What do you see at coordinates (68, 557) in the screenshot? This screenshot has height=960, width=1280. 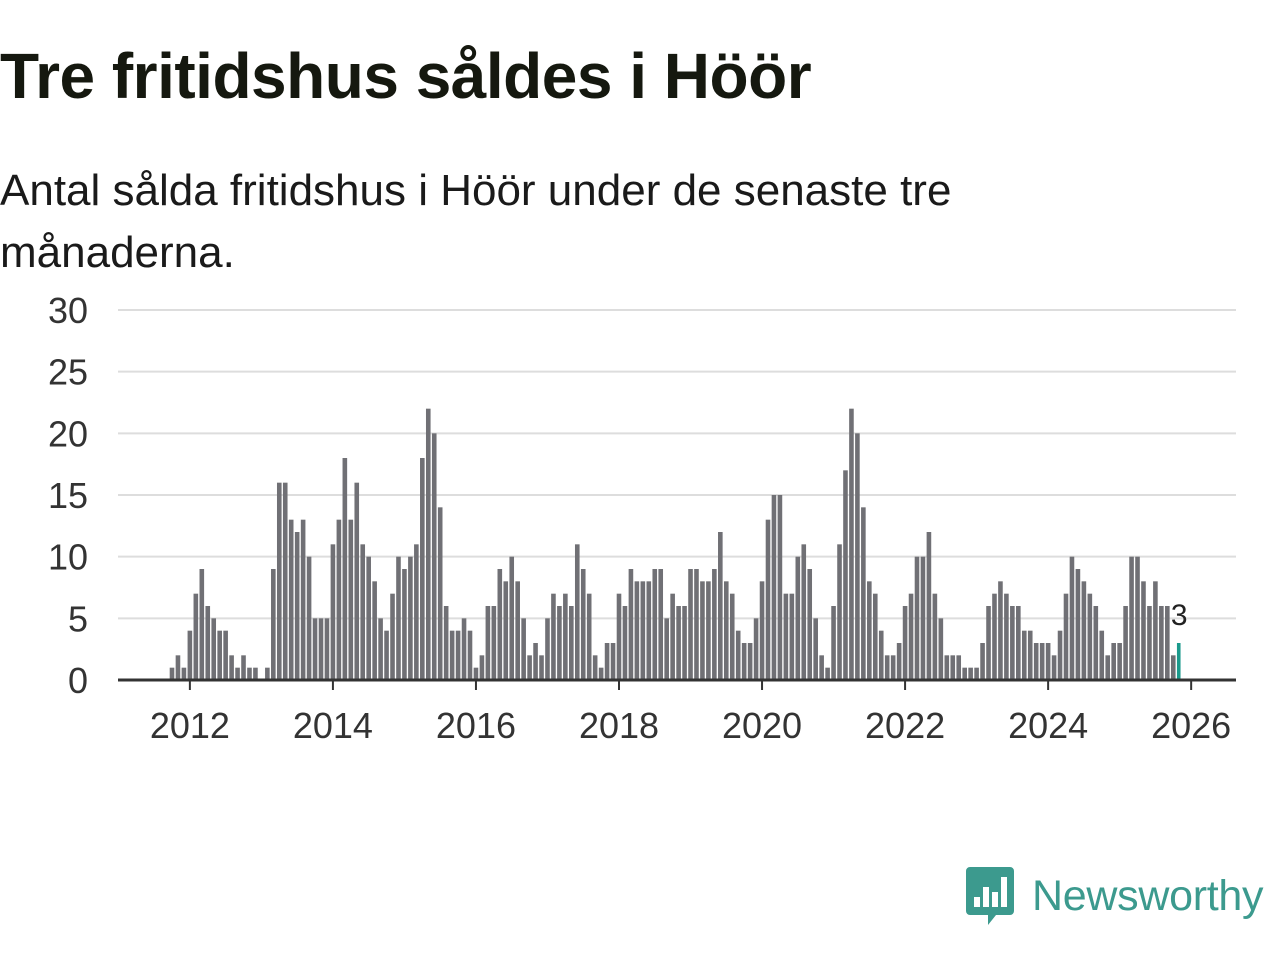 I see `y-tick-label: 10` at bounding box center [68, 557].